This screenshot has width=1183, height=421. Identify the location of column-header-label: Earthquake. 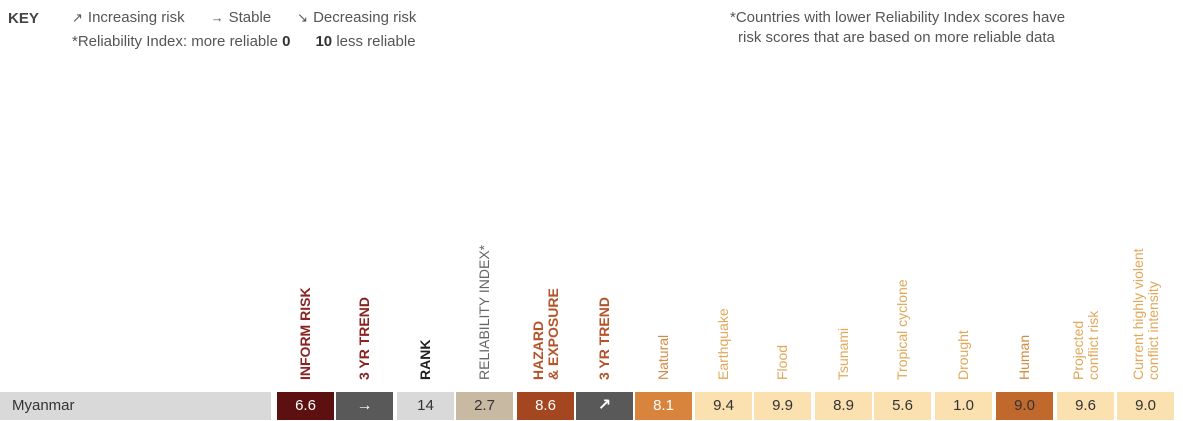
(723, 344).